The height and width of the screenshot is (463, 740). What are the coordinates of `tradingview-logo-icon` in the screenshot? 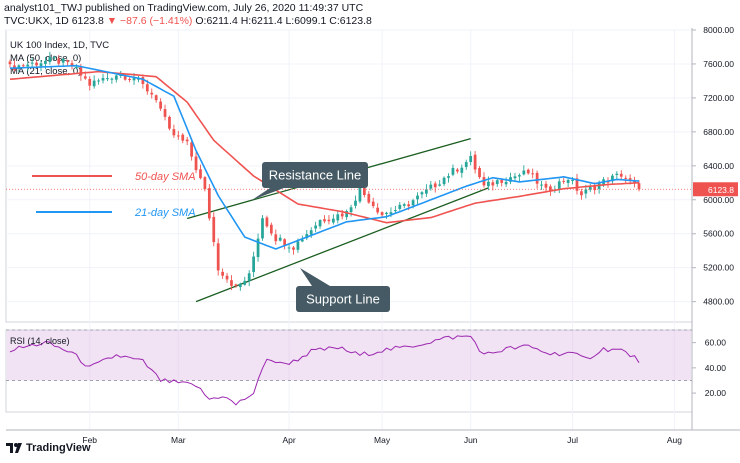 It's located at (14, 448).